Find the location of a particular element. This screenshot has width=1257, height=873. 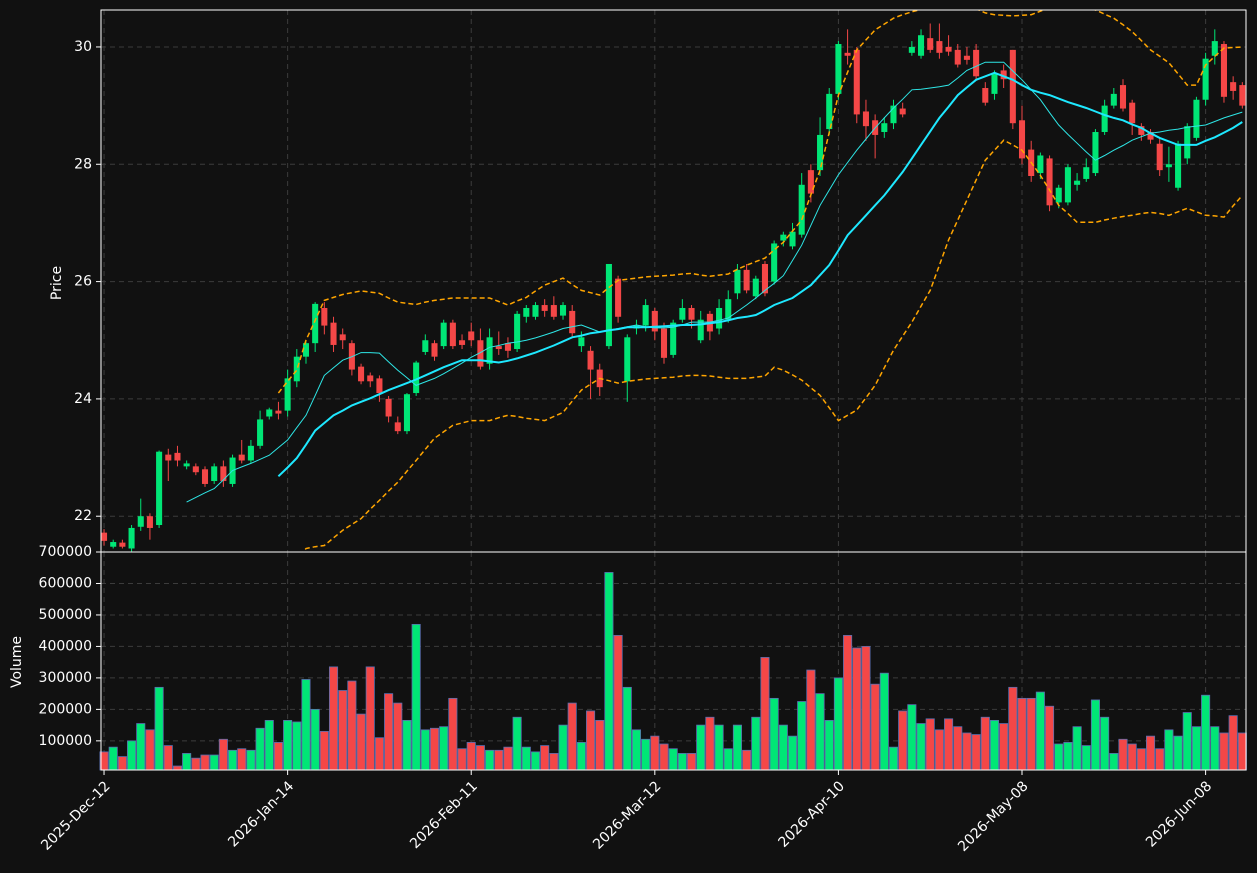

price-axis-label: Price is located at coordinates (57, 283).